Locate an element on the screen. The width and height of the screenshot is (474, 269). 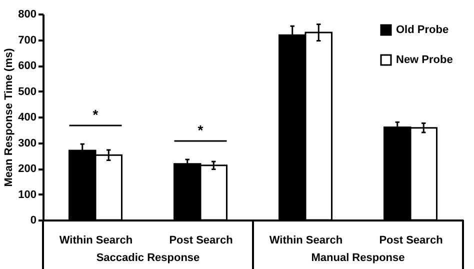
legend-label: New Probe is located at coordinates (424, 60).